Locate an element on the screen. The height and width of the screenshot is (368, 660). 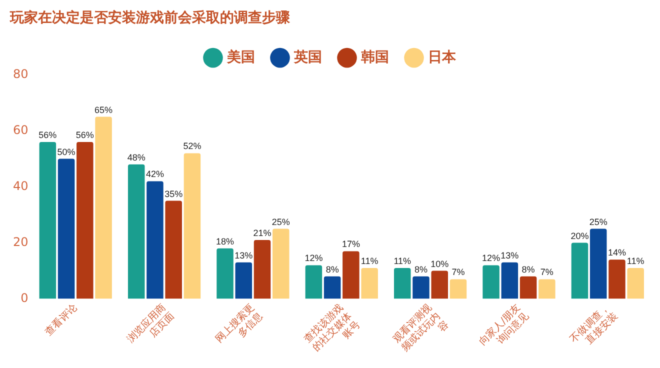
x-tick-label: 查看评论 is located at coordinates (61, 320).